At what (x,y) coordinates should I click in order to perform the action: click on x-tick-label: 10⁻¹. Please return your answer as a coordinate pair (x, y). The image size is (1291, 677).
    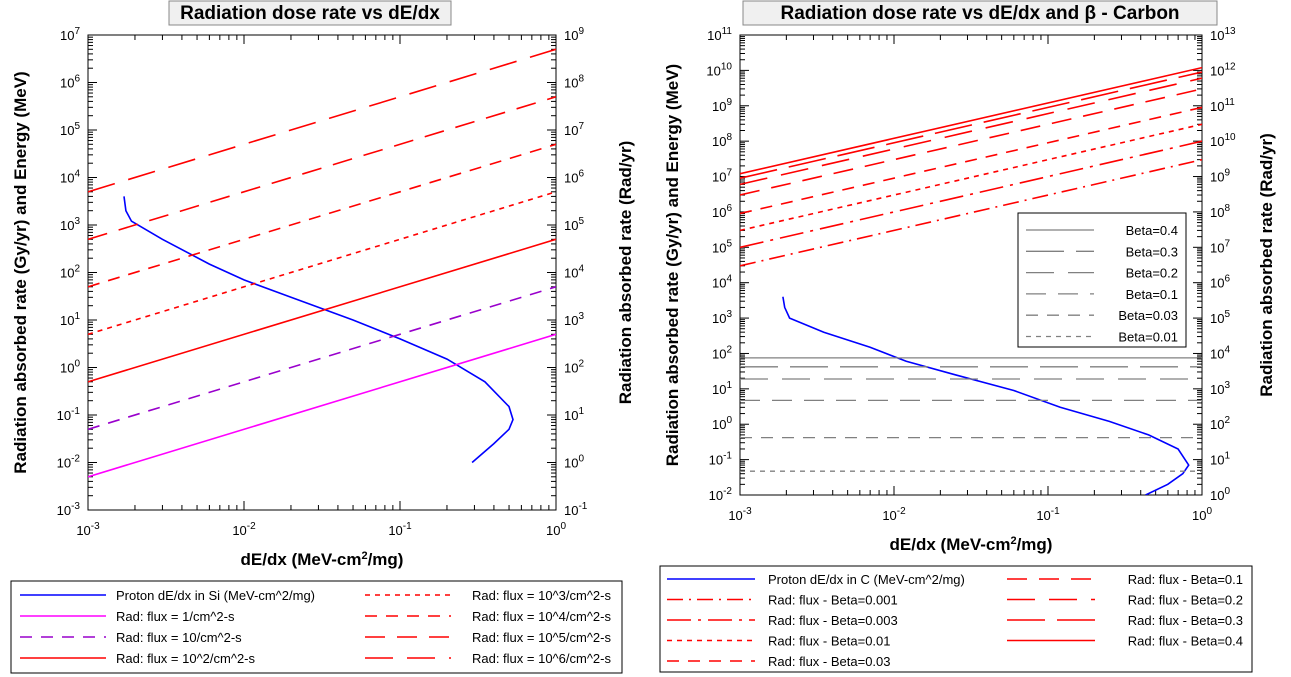
    Looking at the image, I should click on (1048, 514).